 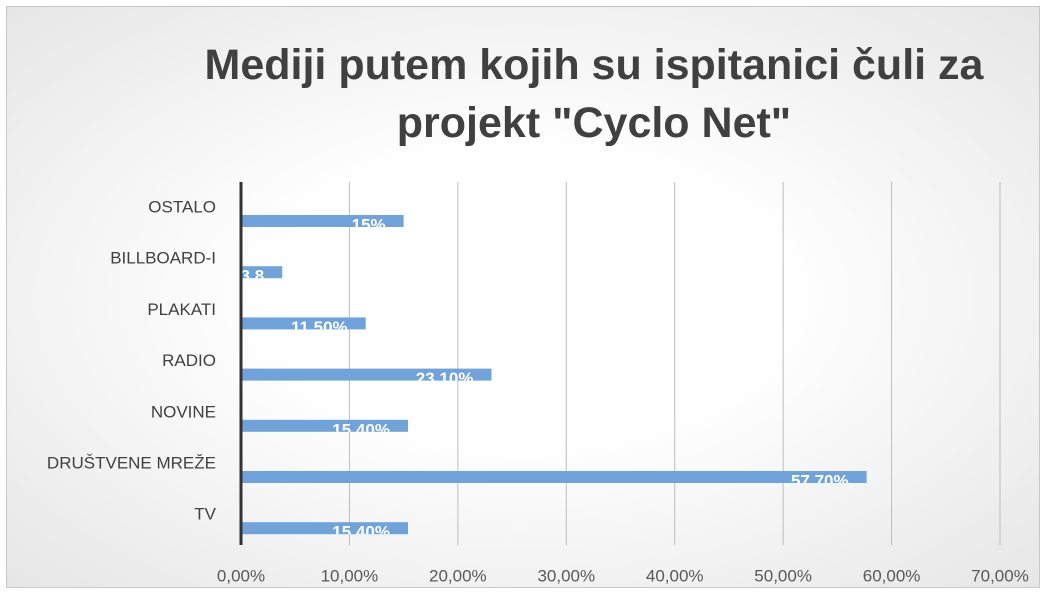 What do you see at coordinates (205, 514) in the screenshot?
I see `y-tick-label: TV` at bounding box center [205, 514].